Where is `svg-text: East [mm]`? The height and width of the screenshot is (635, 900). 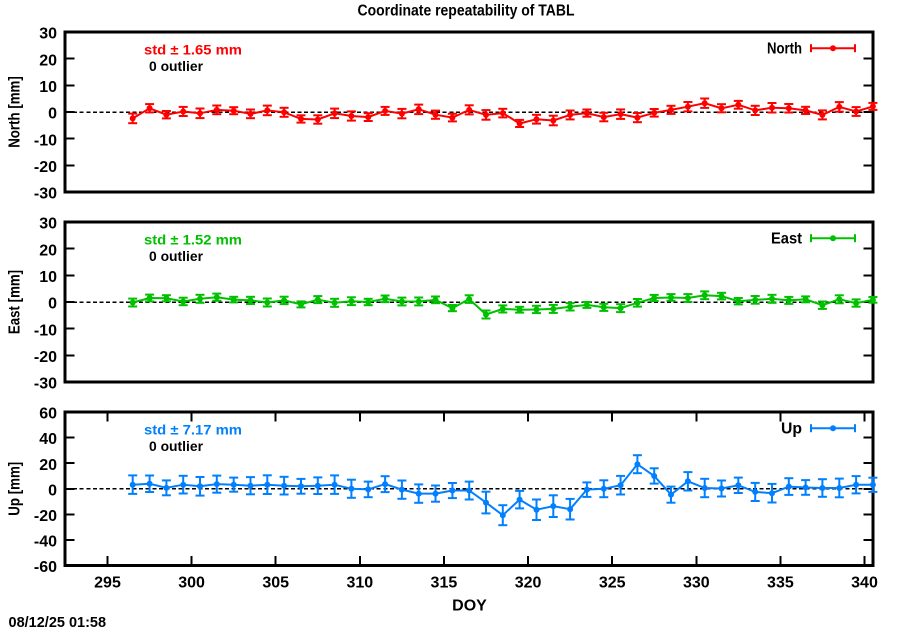
svg-text: East [mm] is located at coordinates (15, 302).